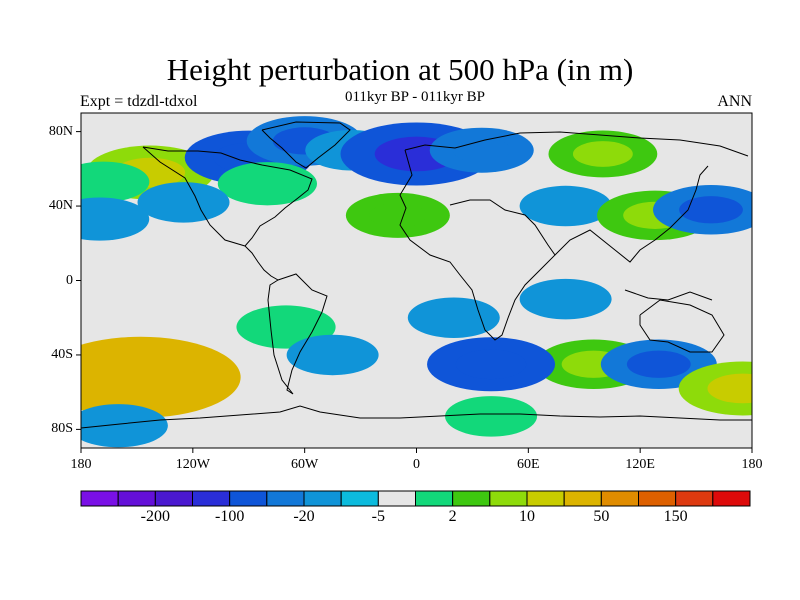  Describe the element at coordinates (477, 245) in the screenshot. I see `coastline-europe-africa` at that location.